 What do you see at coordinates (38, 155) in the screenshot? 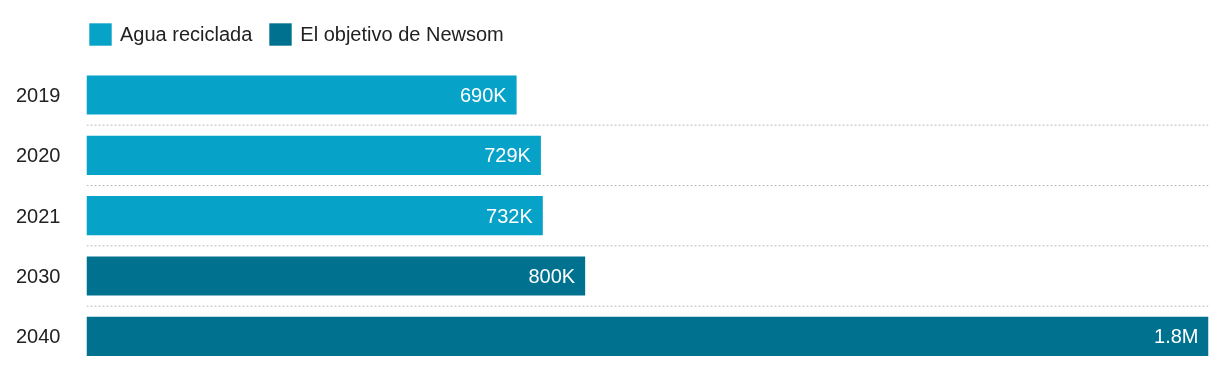
I see `y-tick-label: 2020` at bounding box center [38, 155].